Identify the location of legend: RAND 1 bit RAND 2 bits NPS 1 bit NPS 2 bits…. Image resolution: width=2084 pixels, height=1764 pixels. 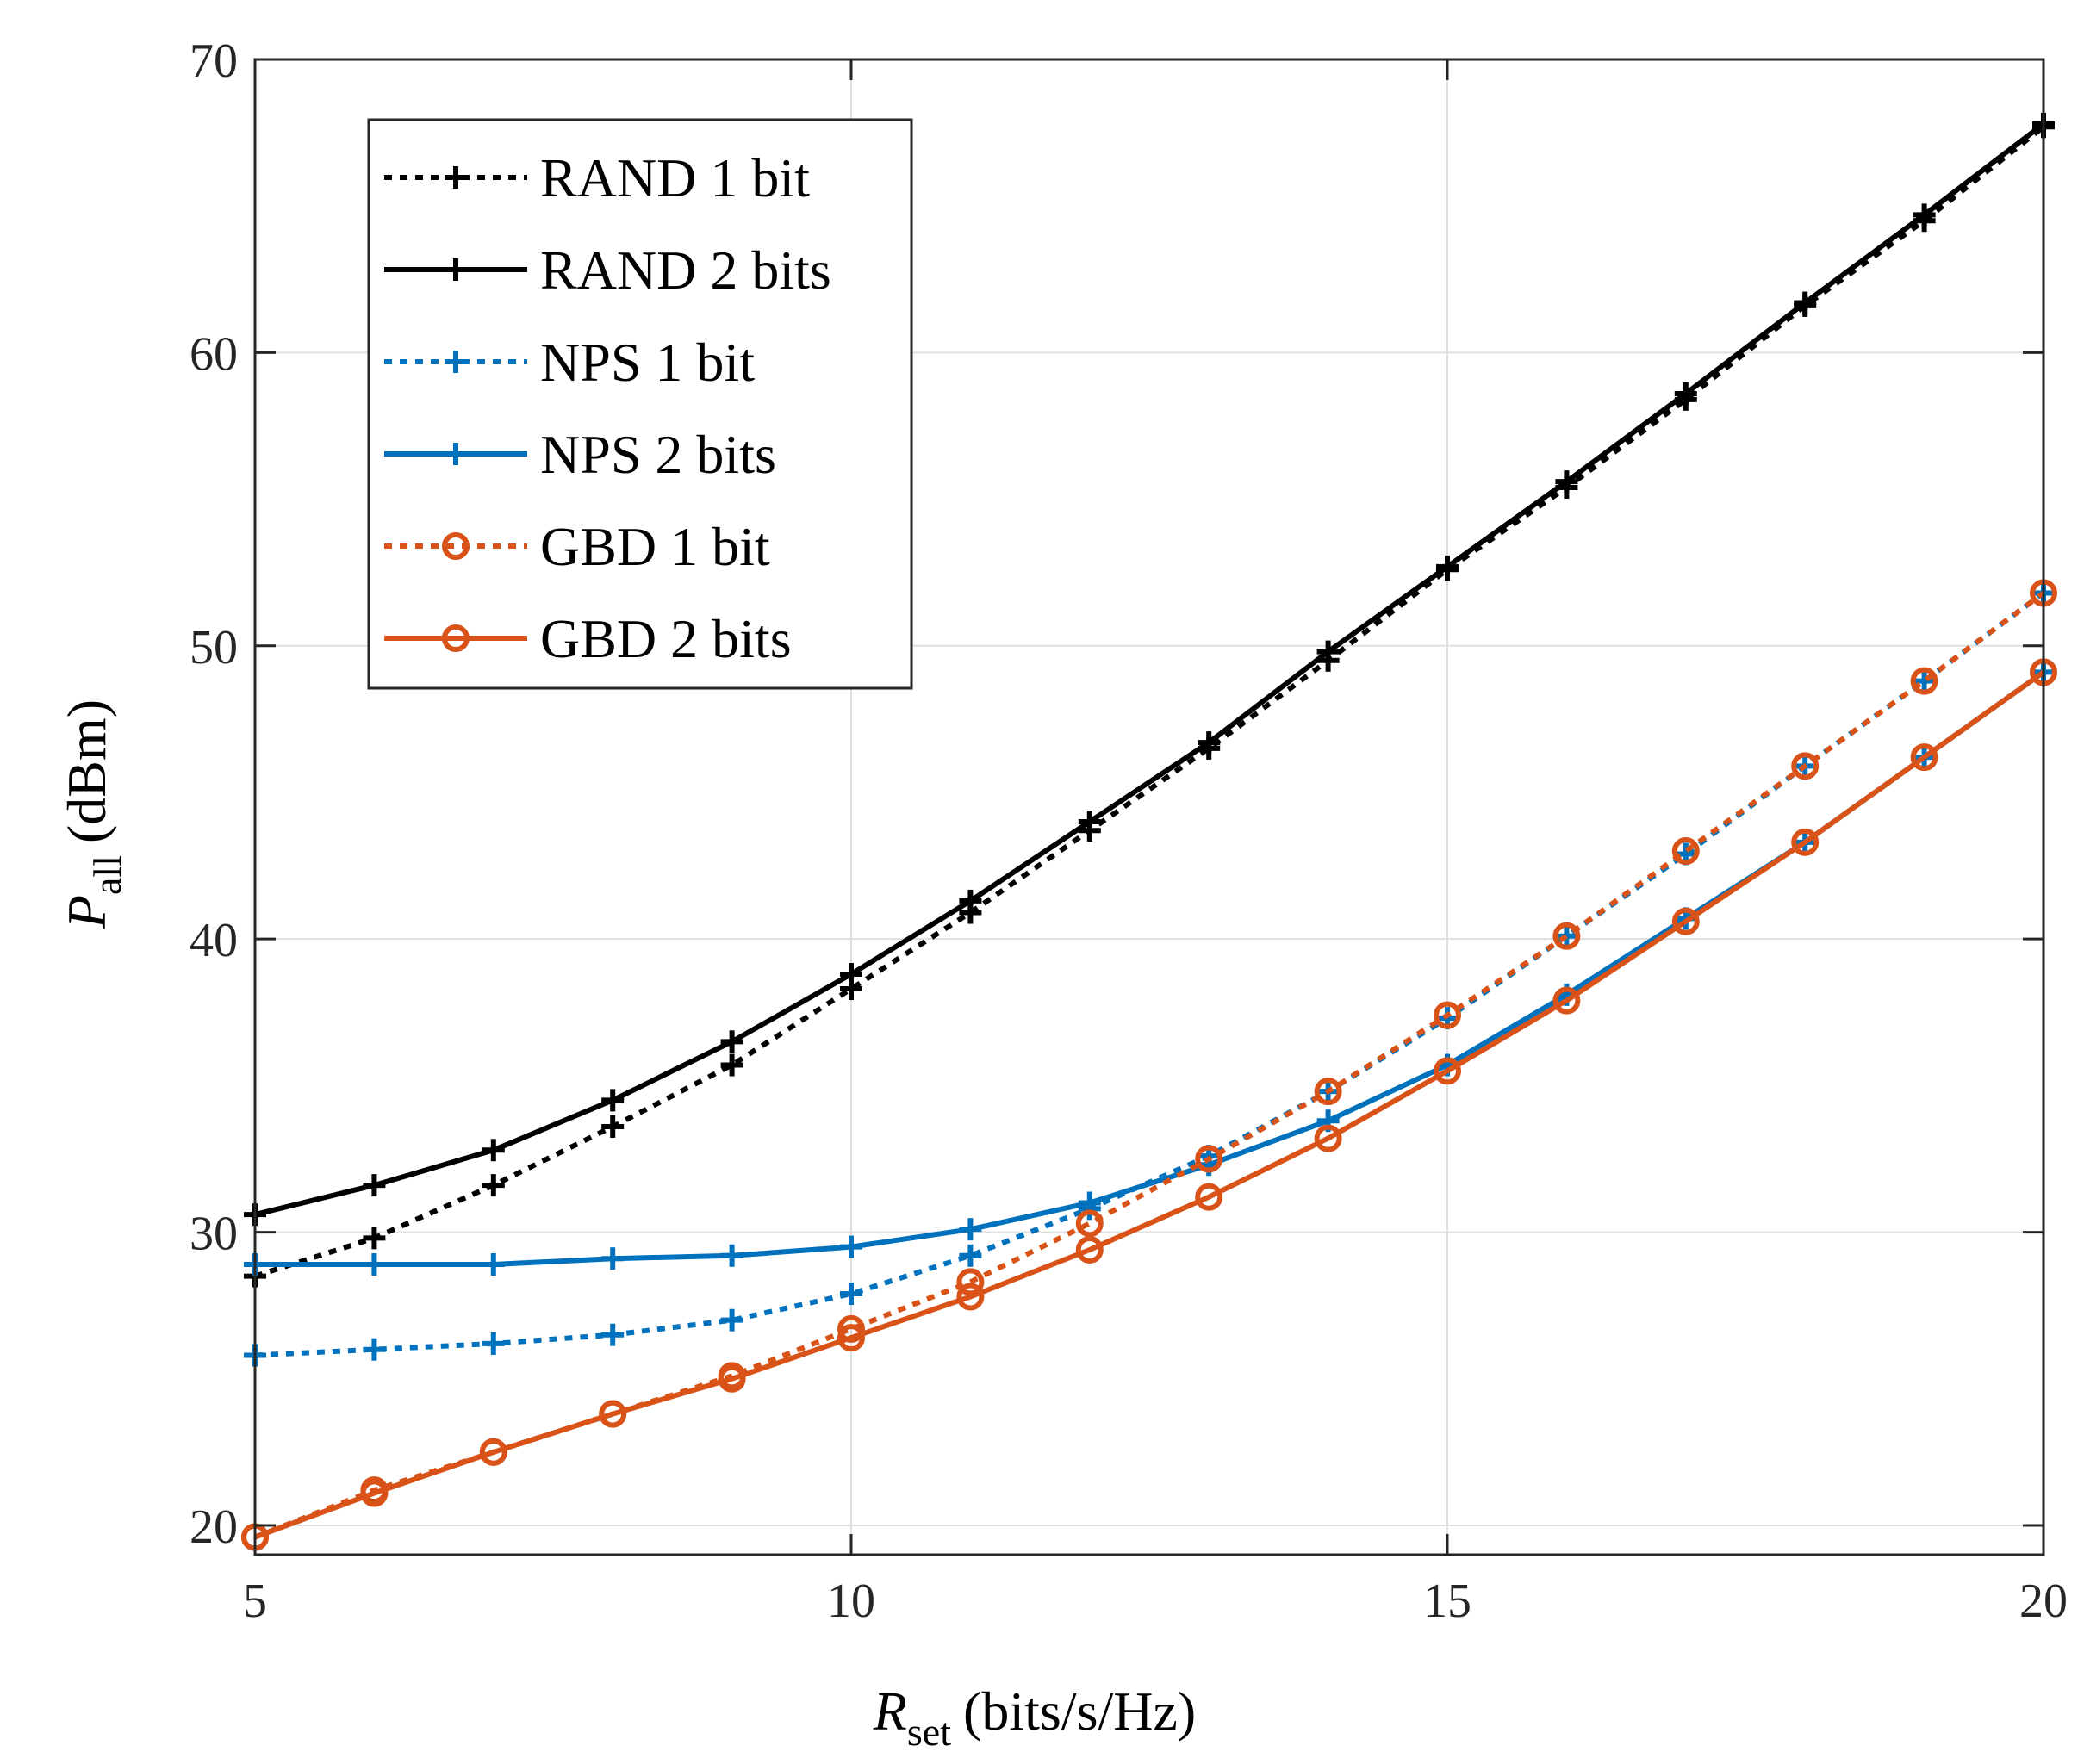
(640, 404).